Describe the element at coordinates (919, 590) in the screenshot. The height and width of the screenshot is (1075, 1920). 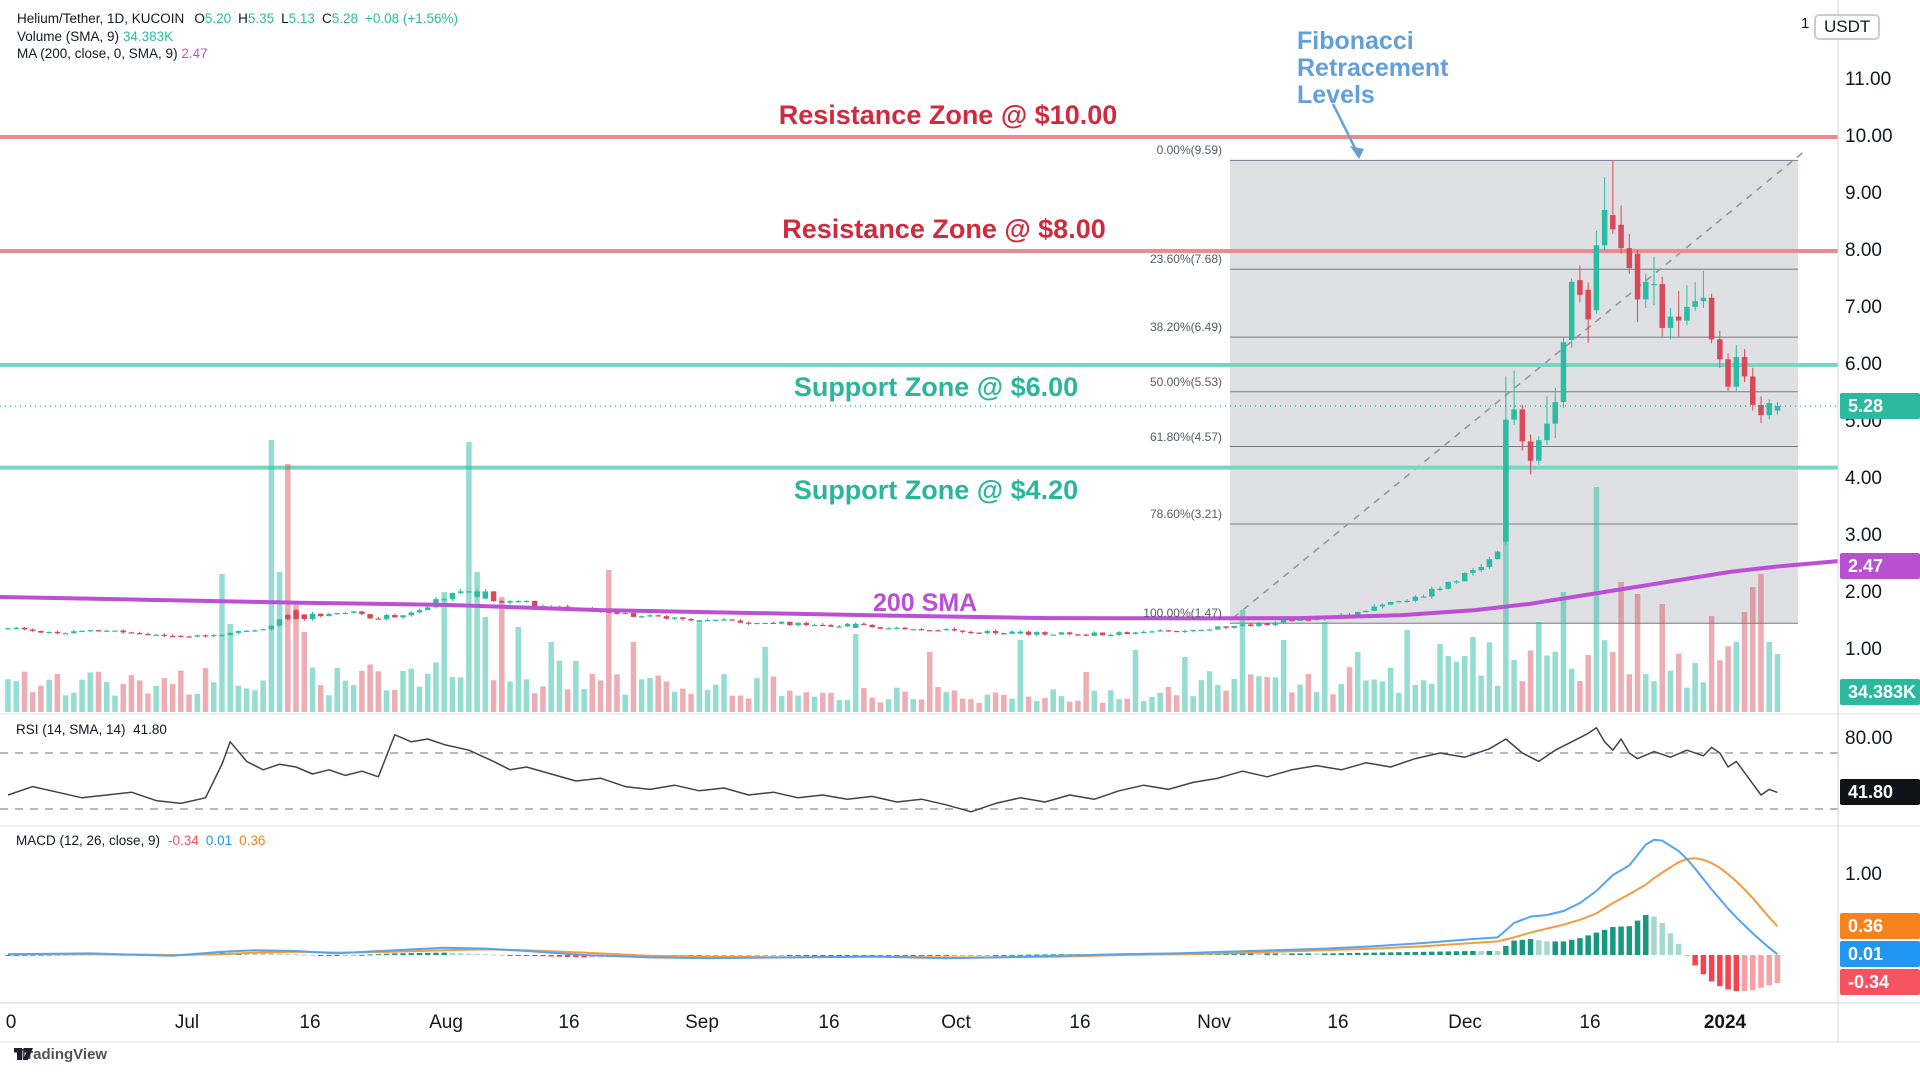
I see `sma-200-line` at that location.